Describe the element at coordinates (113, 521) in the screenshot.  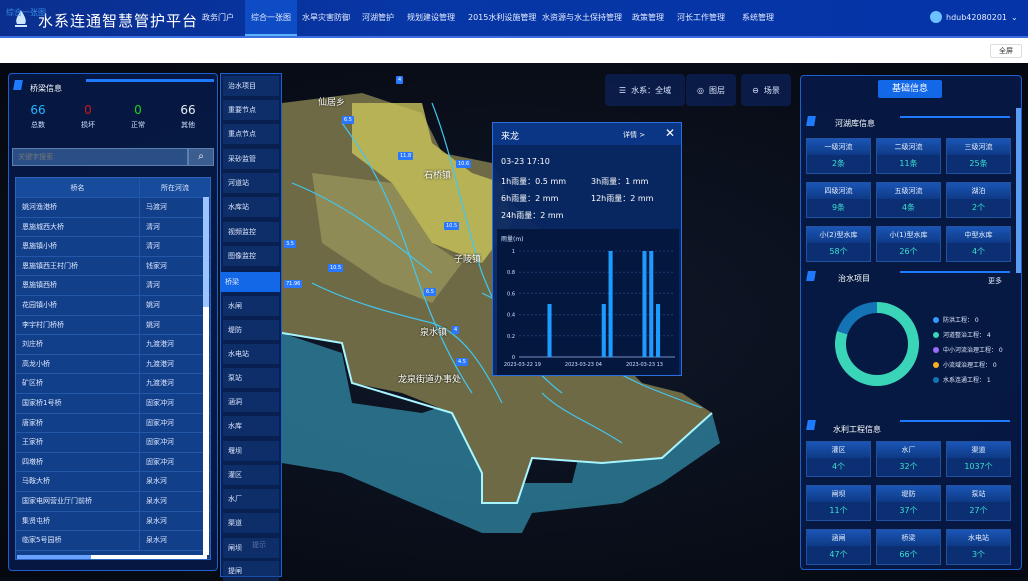
I see `table-row: 集贤屯桥 泉水河` at that location.